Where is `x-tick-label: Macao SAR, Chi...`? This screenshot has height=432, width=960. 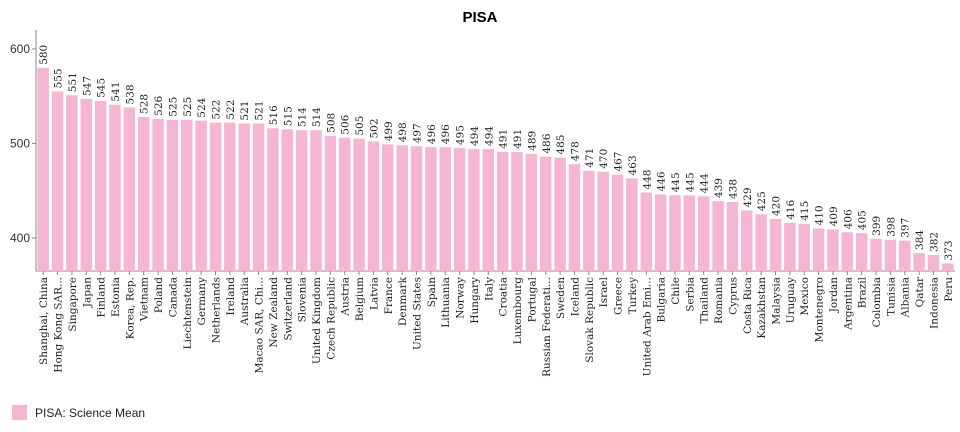
x-tick-label: Macao SAR, Chi... is located at coordinates (260, 325).